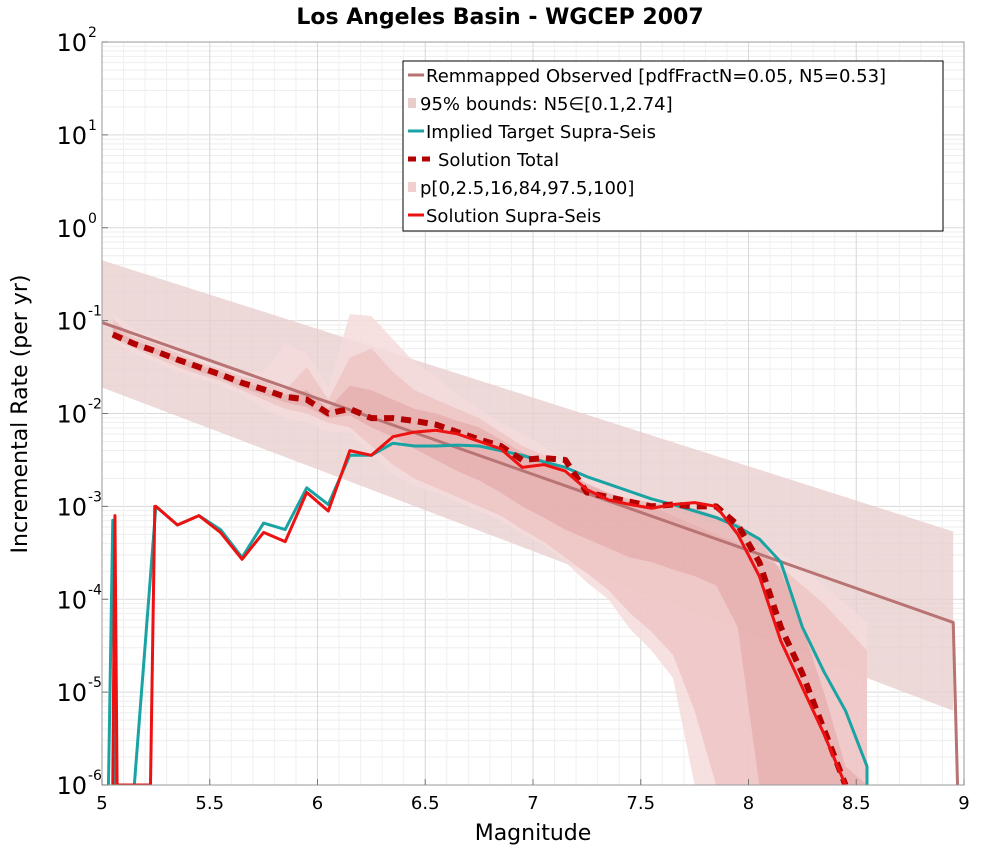 The image size is (1000, 850). Describe the element at coordinates (513, 216) in the screenshot. I see `legend-label-solution-supra-seis: Solution Supra-Seis` at that location.